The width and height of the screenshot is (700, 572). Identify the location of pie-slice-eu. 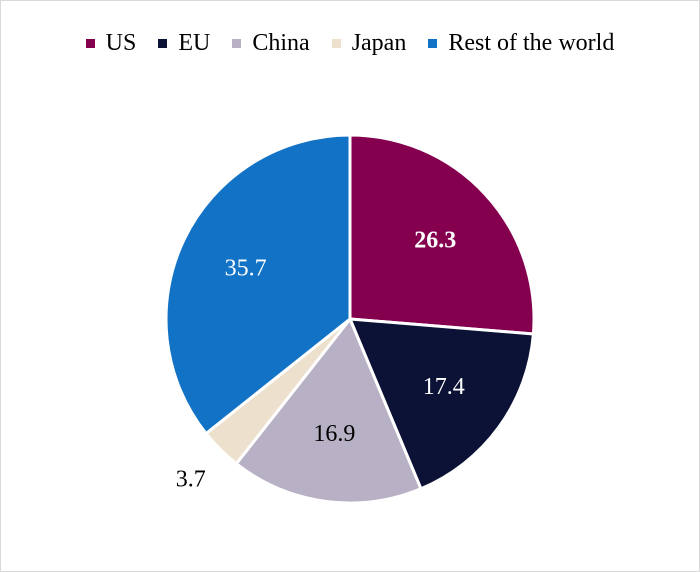
(441, 404).